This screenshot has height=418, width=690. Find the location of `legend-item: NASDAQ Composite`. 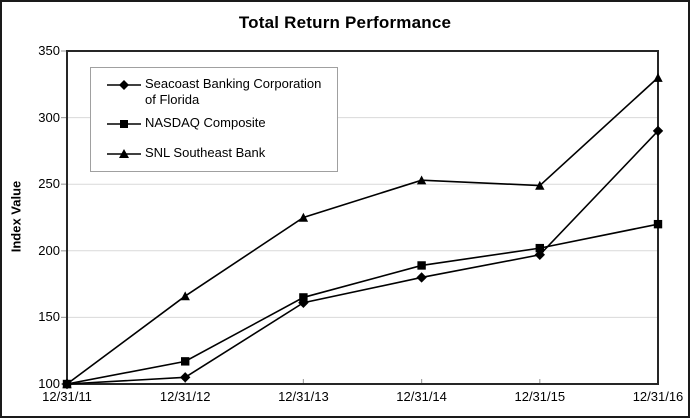

legend-item: NASDAQ Composite is located at coordinates (218, 123).